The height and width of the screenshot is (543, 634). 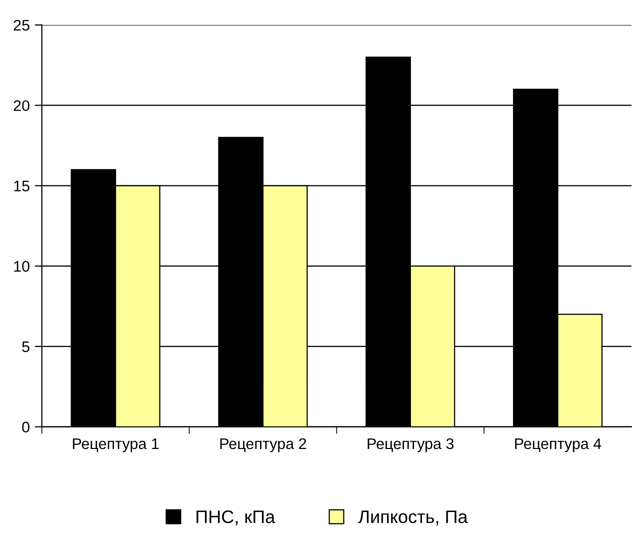 What do you see at coordinates (26, 427) in the screenshot?
I see `y-tick-label: 0` at bounding box center [26, 427].